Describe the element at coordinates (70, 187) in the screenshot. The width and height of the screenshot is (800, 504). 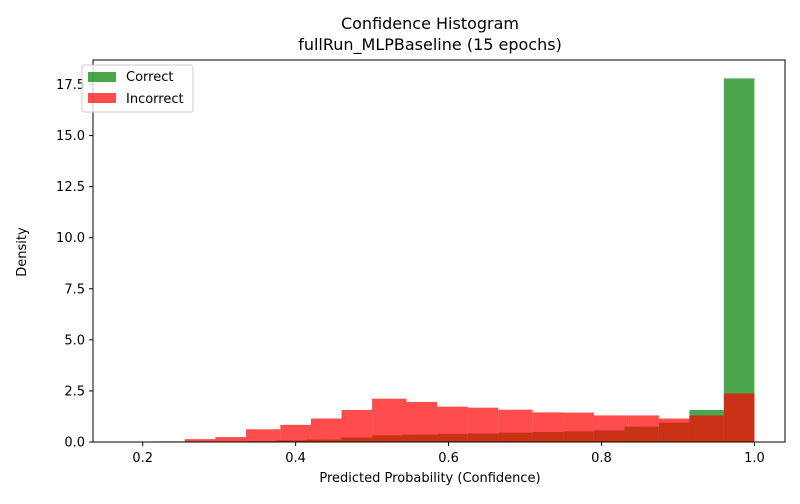
I see `y-tick-label-5: 12.5` at that location.